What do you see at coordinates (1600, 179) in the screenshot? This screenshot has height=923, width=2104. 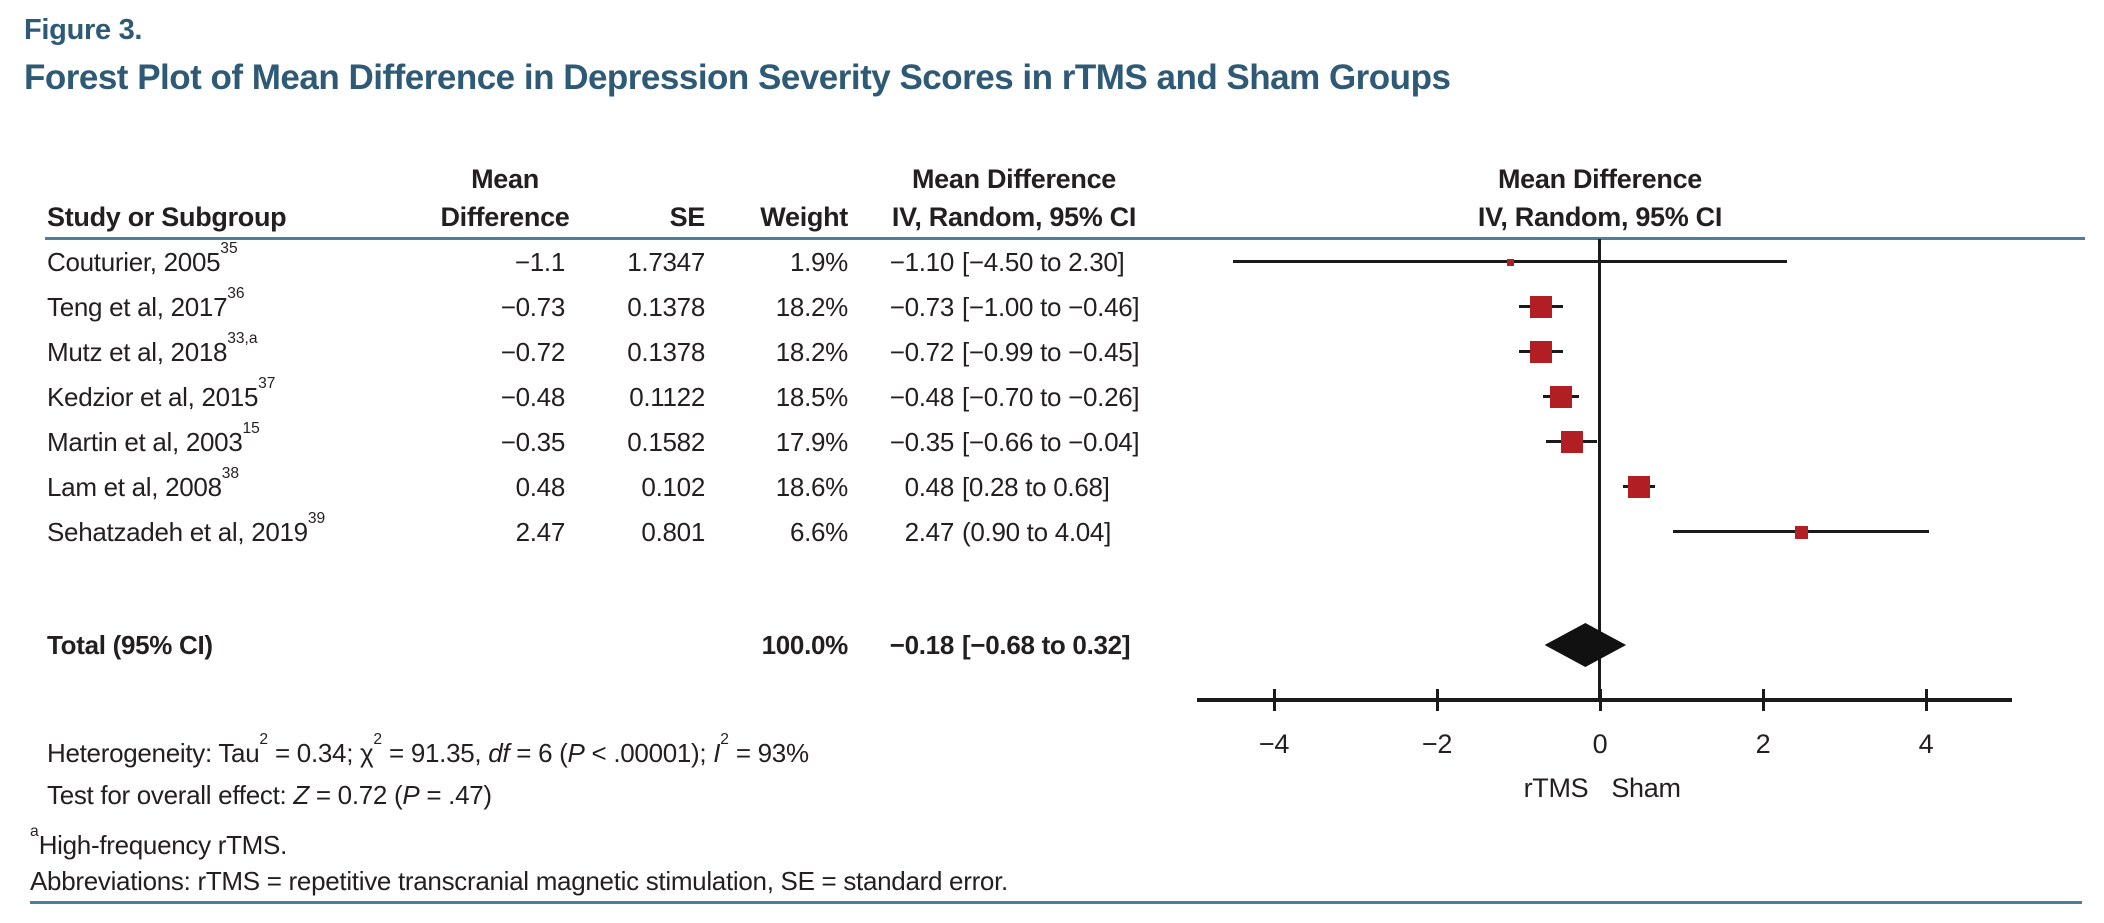 I see `plot-header-line1: Mean Difference` at bounding box center [1600, 179].